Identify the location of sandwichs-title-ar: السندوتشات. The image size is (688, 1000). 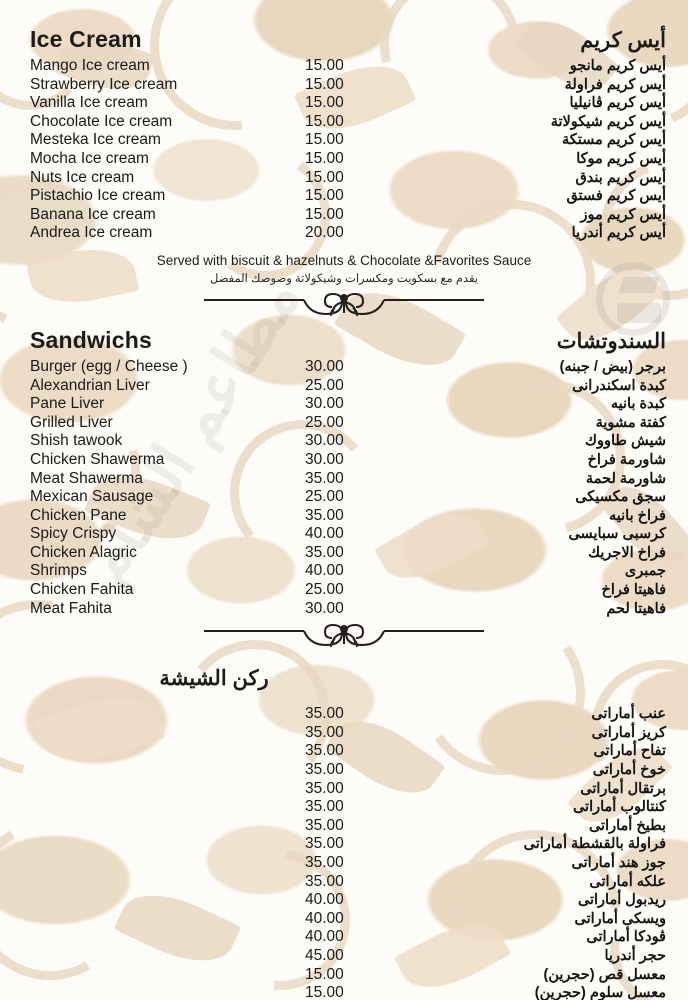
(611, 341).